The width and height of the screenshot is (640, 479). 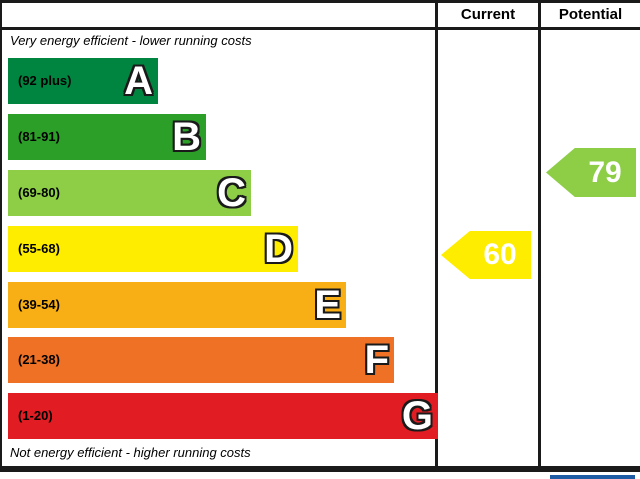 I want to click on band-range-label: (92 plus), so click(x=45, y=80).